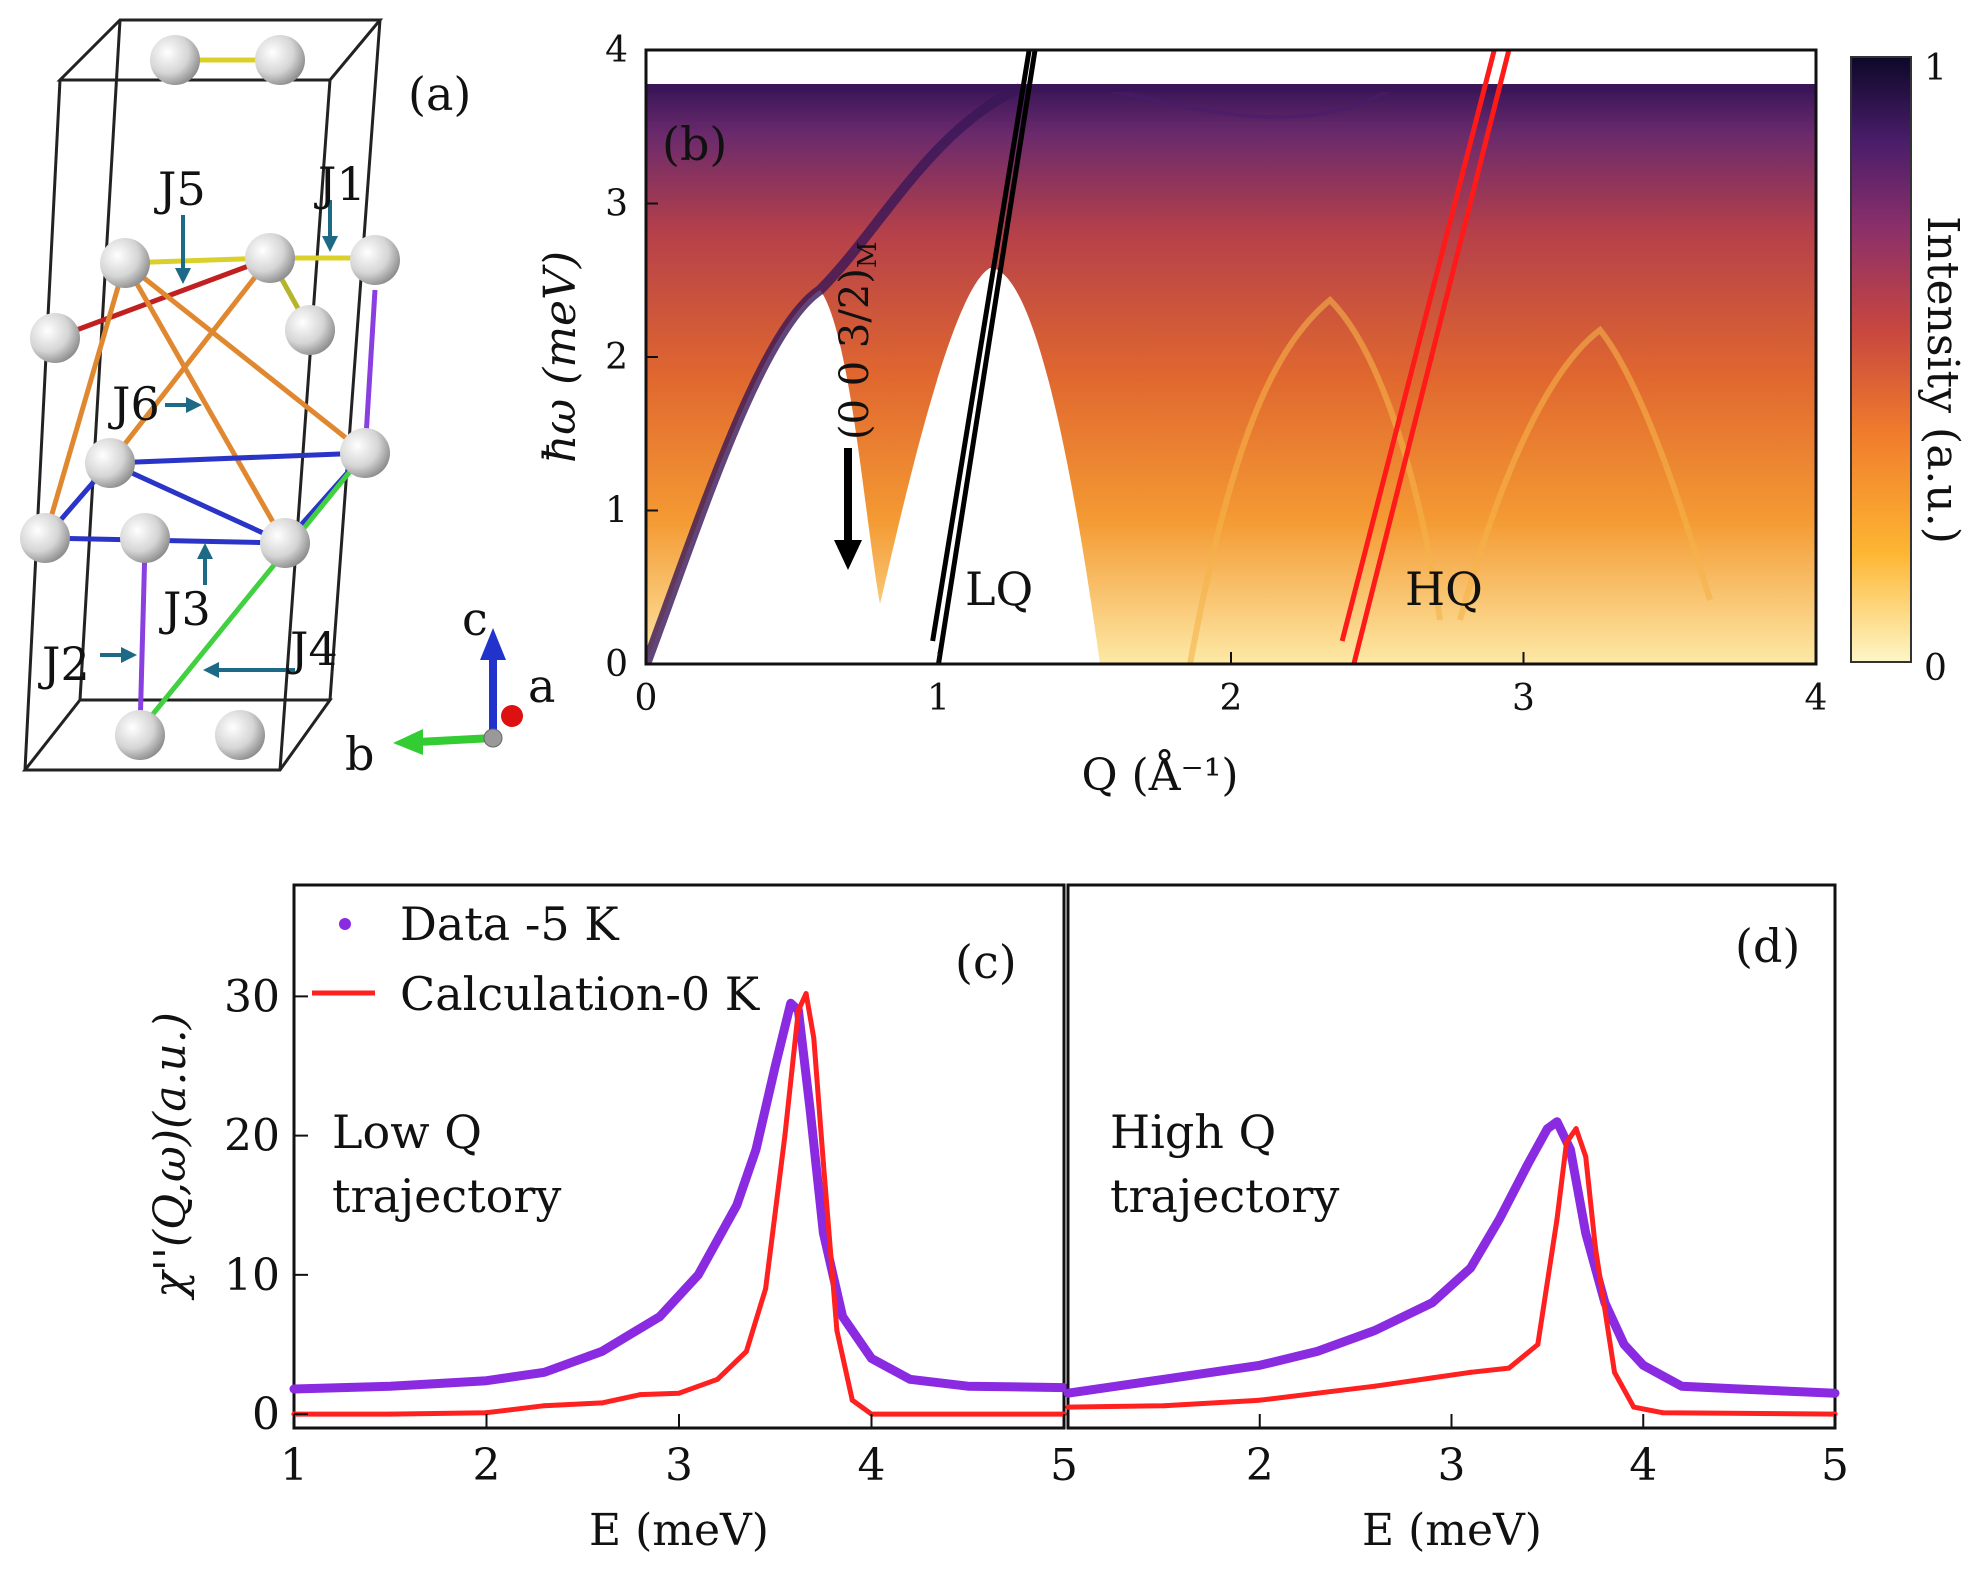 This screenshot has width=1977, height=1579. I want to click on legend-marker-data, so click(345, 924).